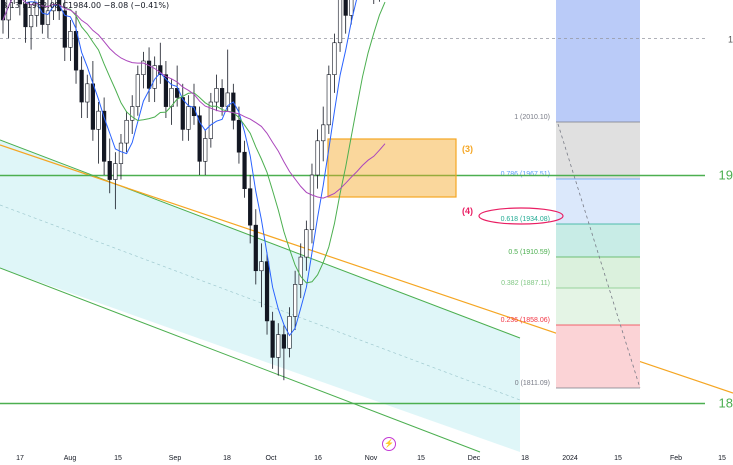 This screenshot has height=465, width=733. I want to click on projection-column, so click(598, 61).